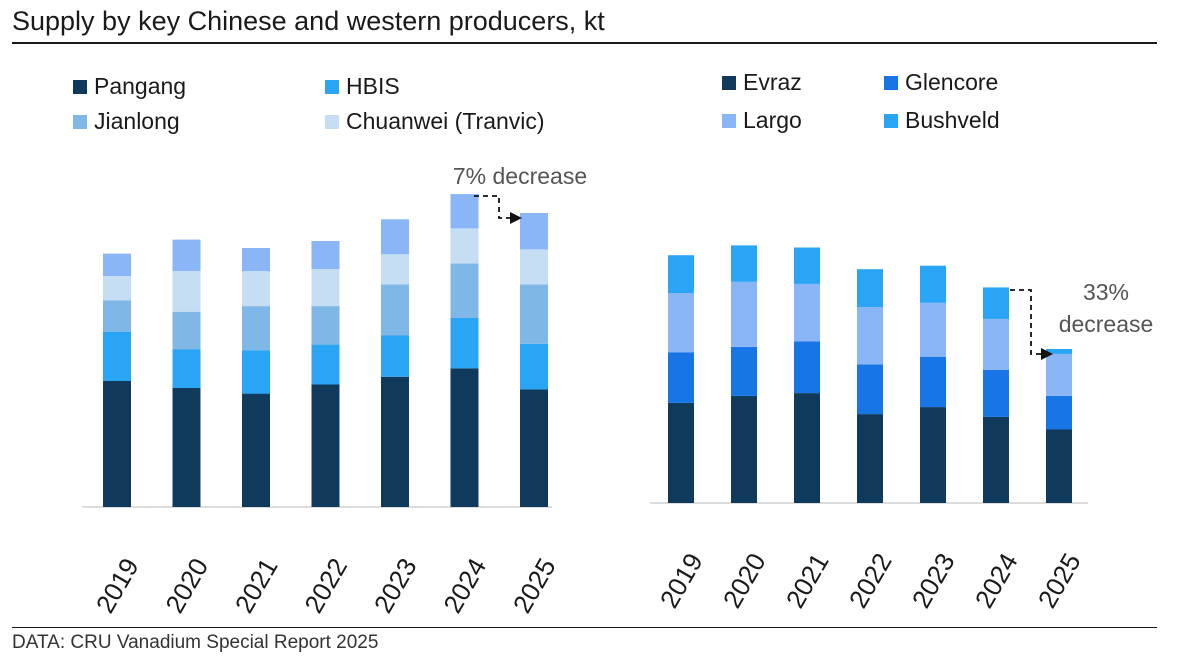 This screenshot has height=658, width=1180. I want to click on legend-item-pangang: Pangang, so click(129, 86).